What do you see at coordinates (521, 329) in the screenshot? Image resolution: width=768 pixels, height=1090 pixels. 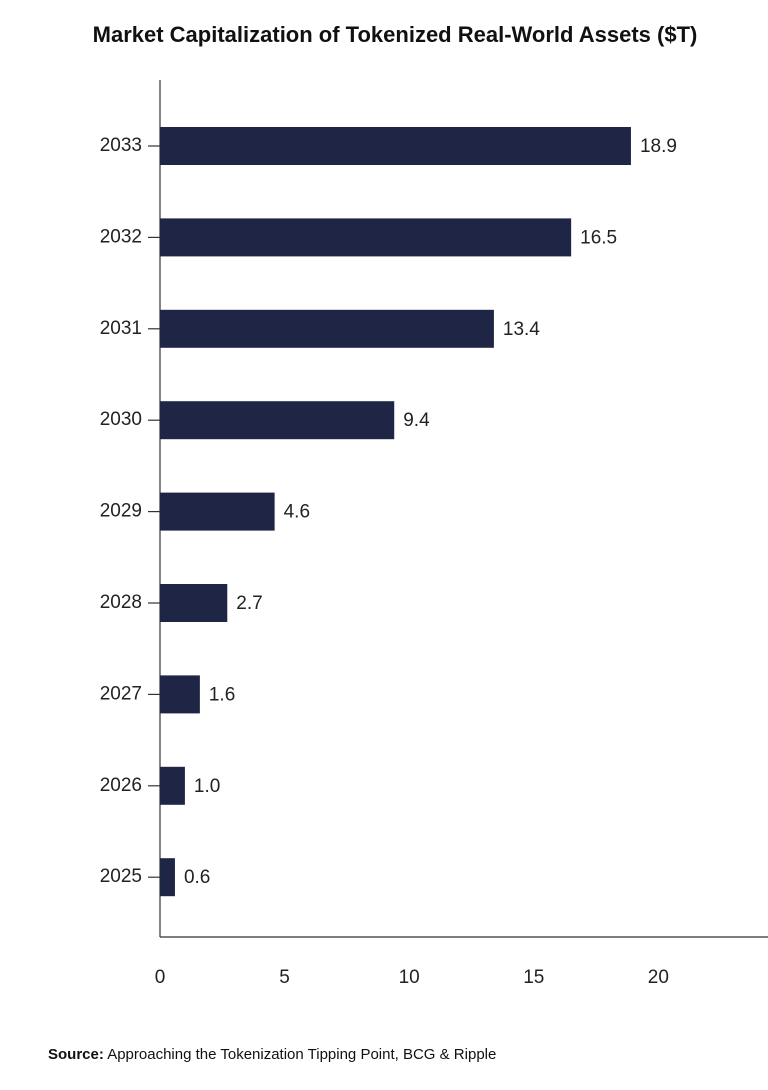 I see `value-label-2031: 13.4` at bounding box center [521, 329].